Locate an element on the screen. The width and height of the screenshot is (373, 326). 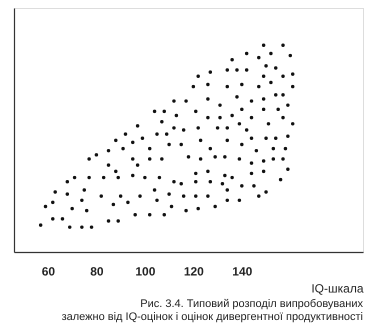
x-tick-label: 120 is located at coordinates (194, 271).